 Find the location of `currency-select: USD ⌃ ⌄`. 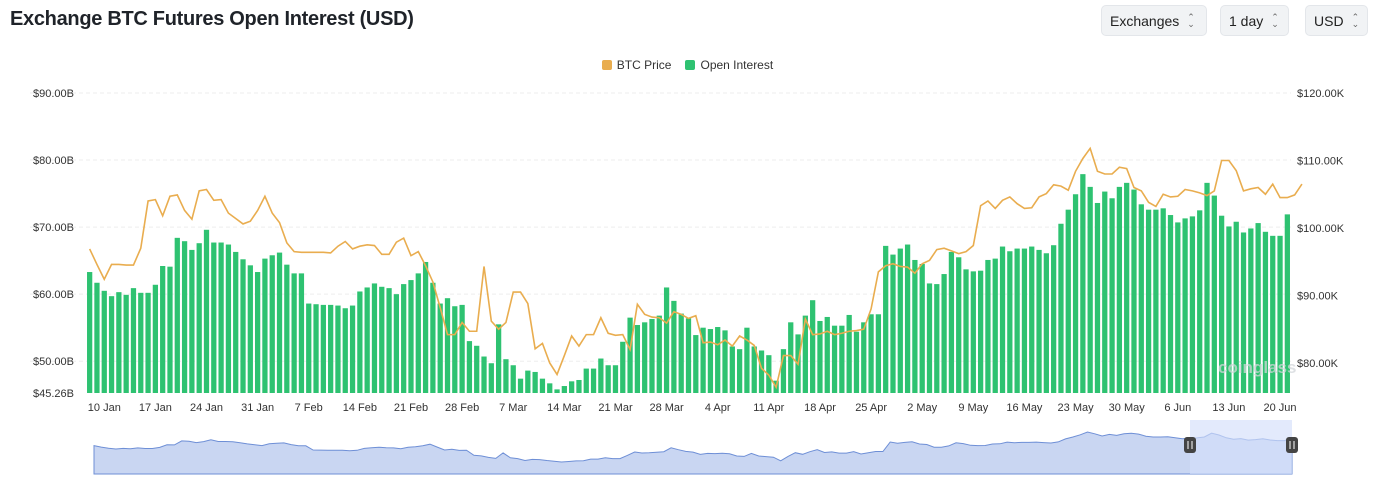

currency-select: USD ⌃ ⌄ is located at coordinates (1336, 20).